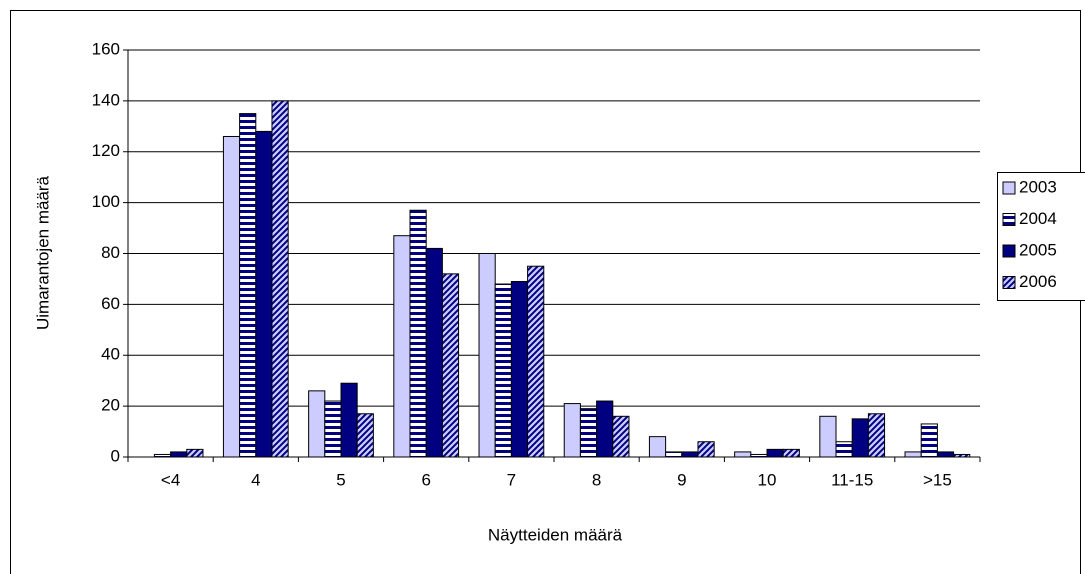  Describe the element at coordinates (106, 48) in the screenshot. I see `y-tick-label: 160` at that location.